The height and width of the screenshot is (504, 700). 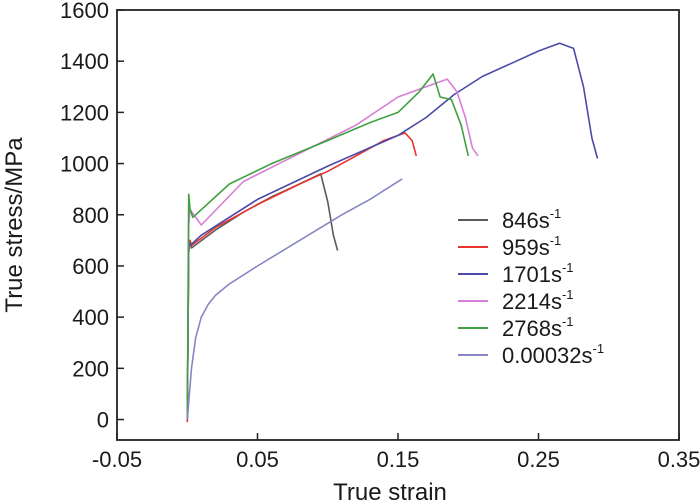 What do you see at coordinates (90, 368) in the screenshot?
I see `y-tick-label: 200` at bounding box center [90, 368].